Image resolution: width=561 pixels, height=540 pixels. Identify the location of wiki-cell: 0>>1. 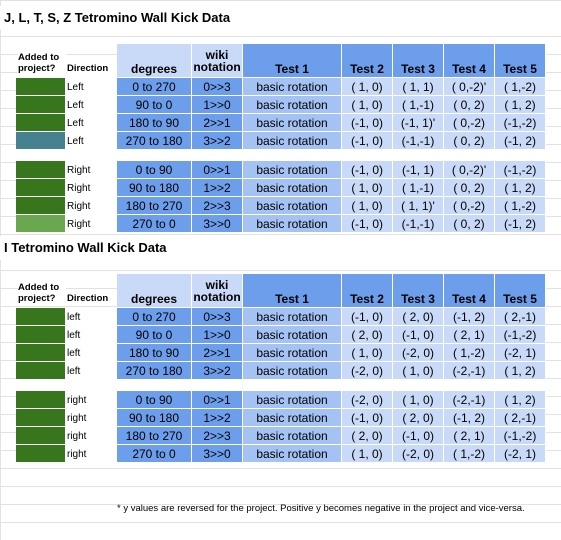
(217, 170).